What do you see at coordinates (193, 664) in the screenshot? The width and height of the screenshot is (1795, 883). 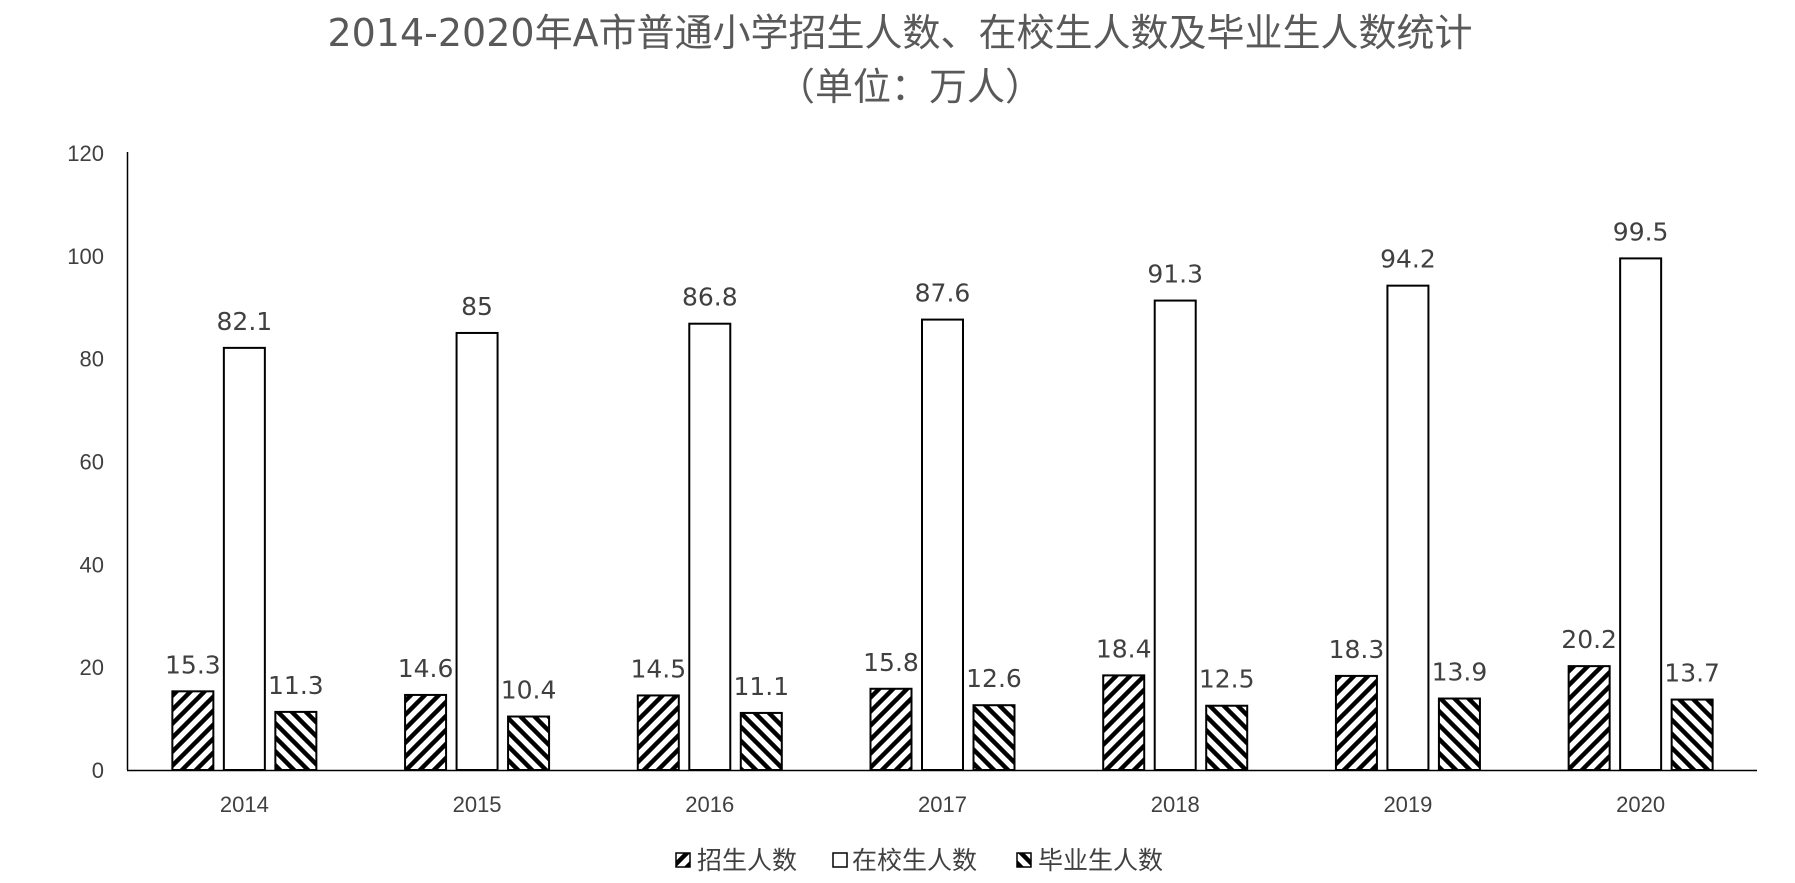 I see `data-label: 15.3` at bounding box center [193, 664].